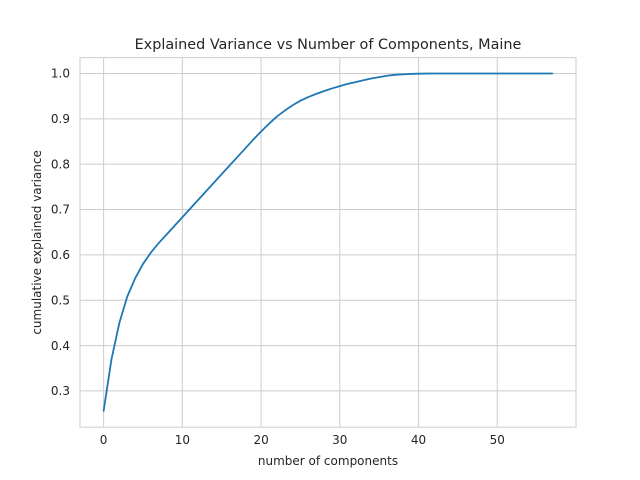 The image size is (640, 480). I want to click on y-tick-label: 0.8, so click(60, 164).